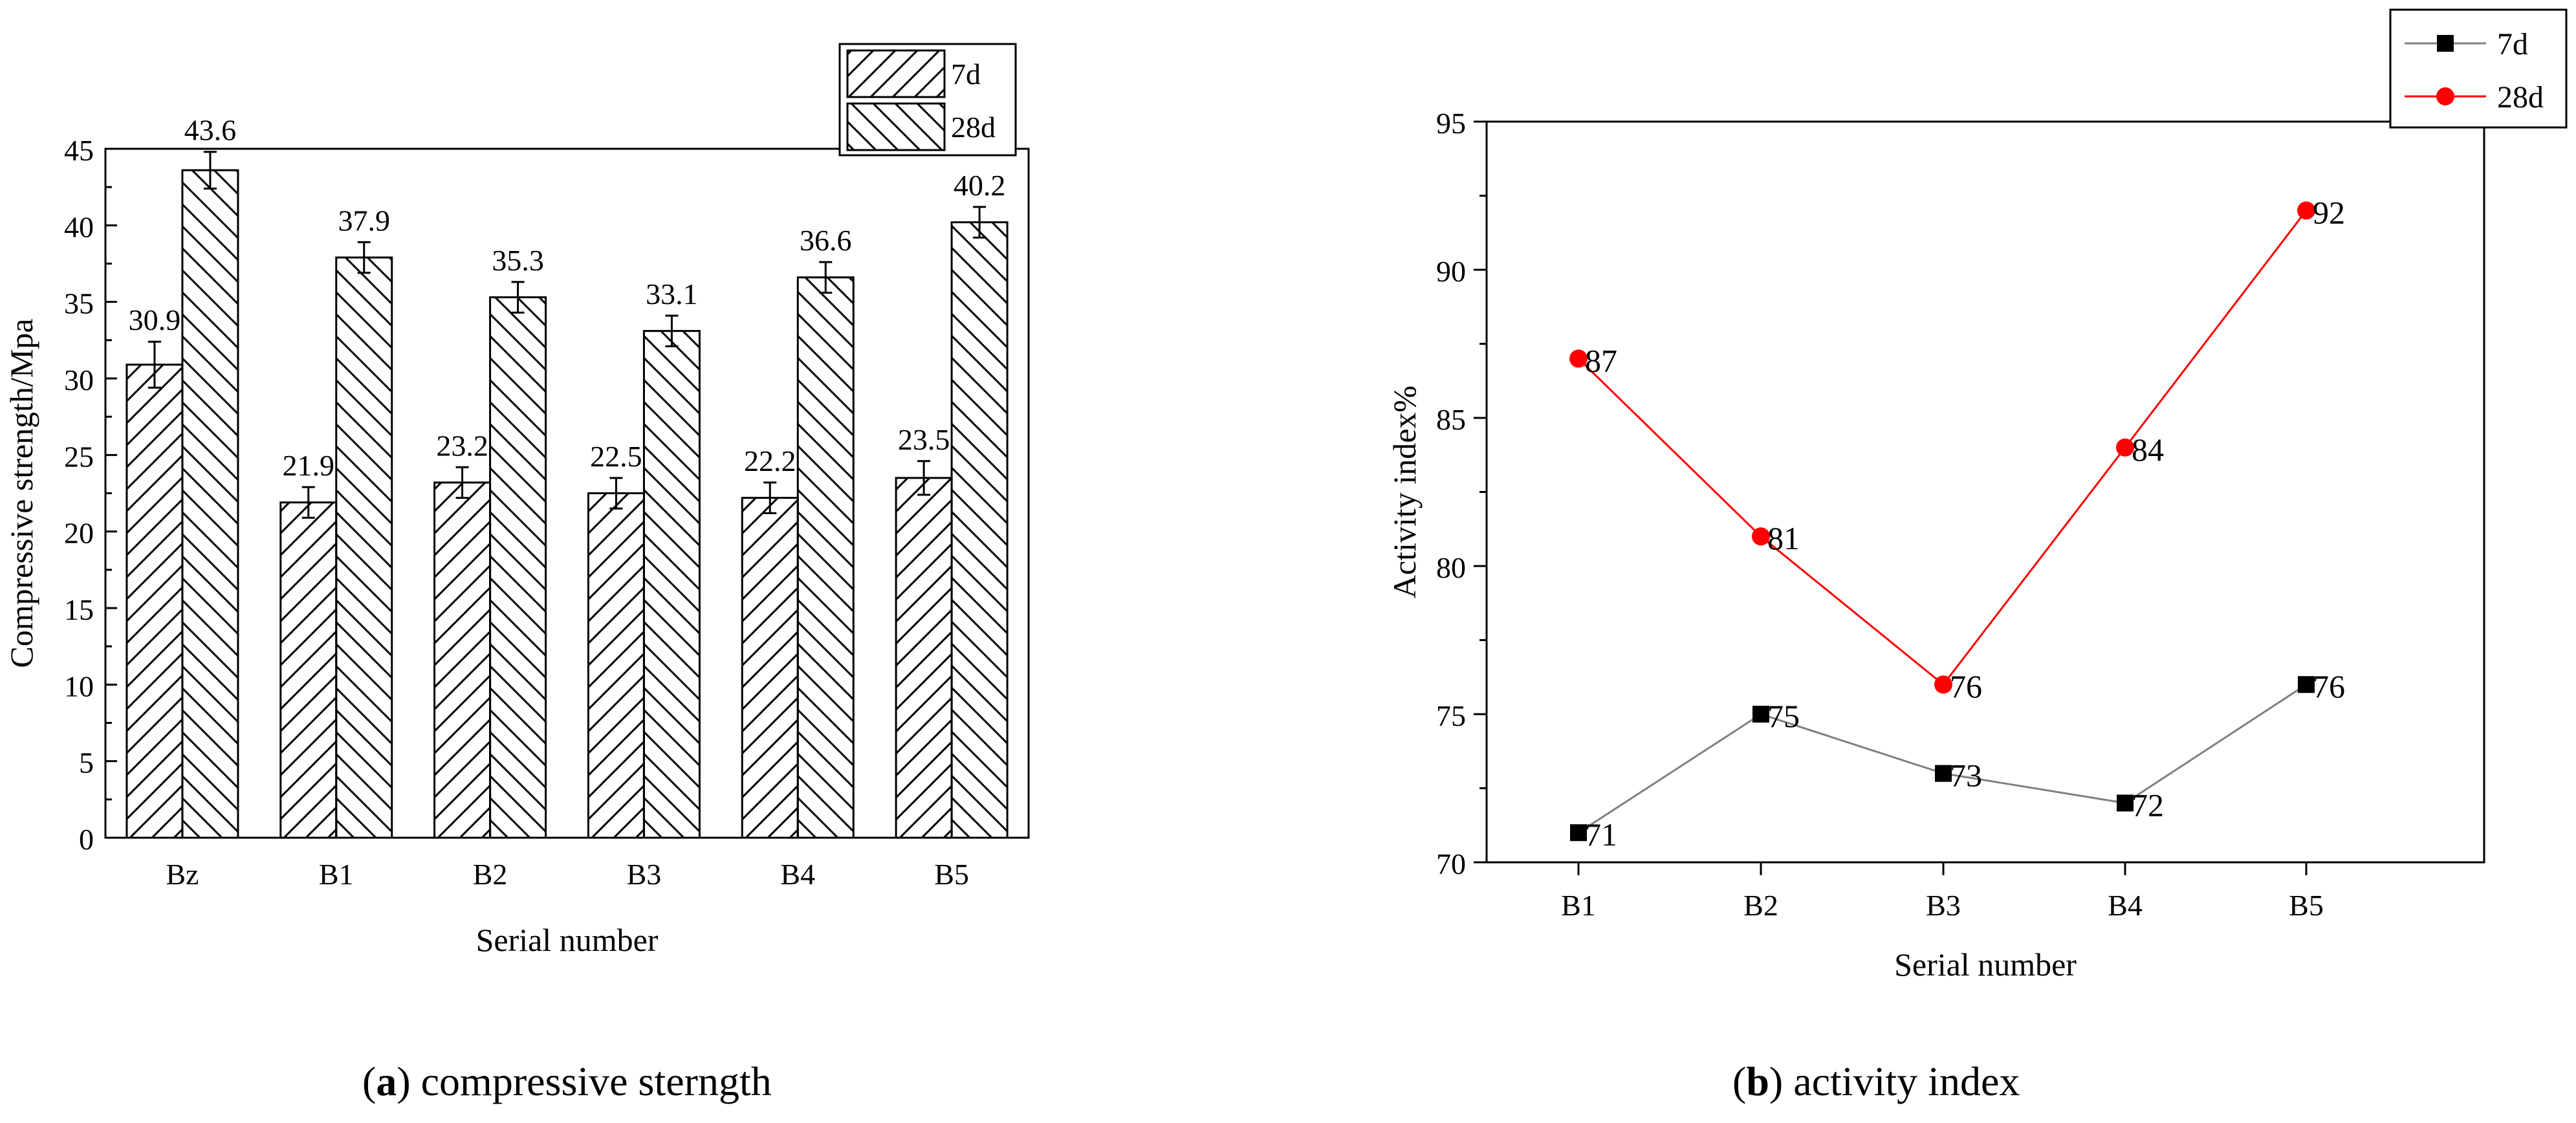 The height and width of the screenshot is (1123, 2576). What do you see at coordinates (1451, 864) in the screenshot?
I see `y-tick-label: 70` at bounding box center [1451, 864].